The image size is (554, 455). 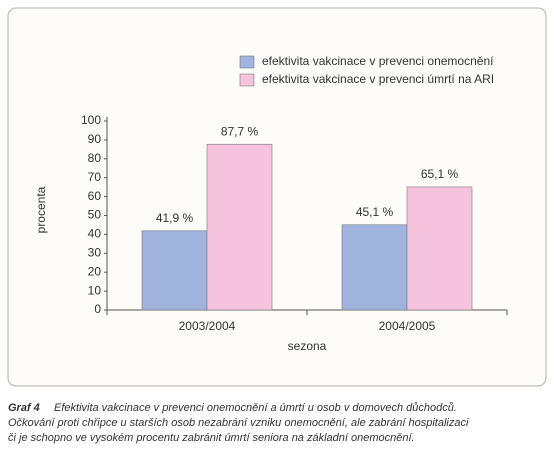 I want to click on x-tick-label: 2003/2004, so click(x=207, y=326).